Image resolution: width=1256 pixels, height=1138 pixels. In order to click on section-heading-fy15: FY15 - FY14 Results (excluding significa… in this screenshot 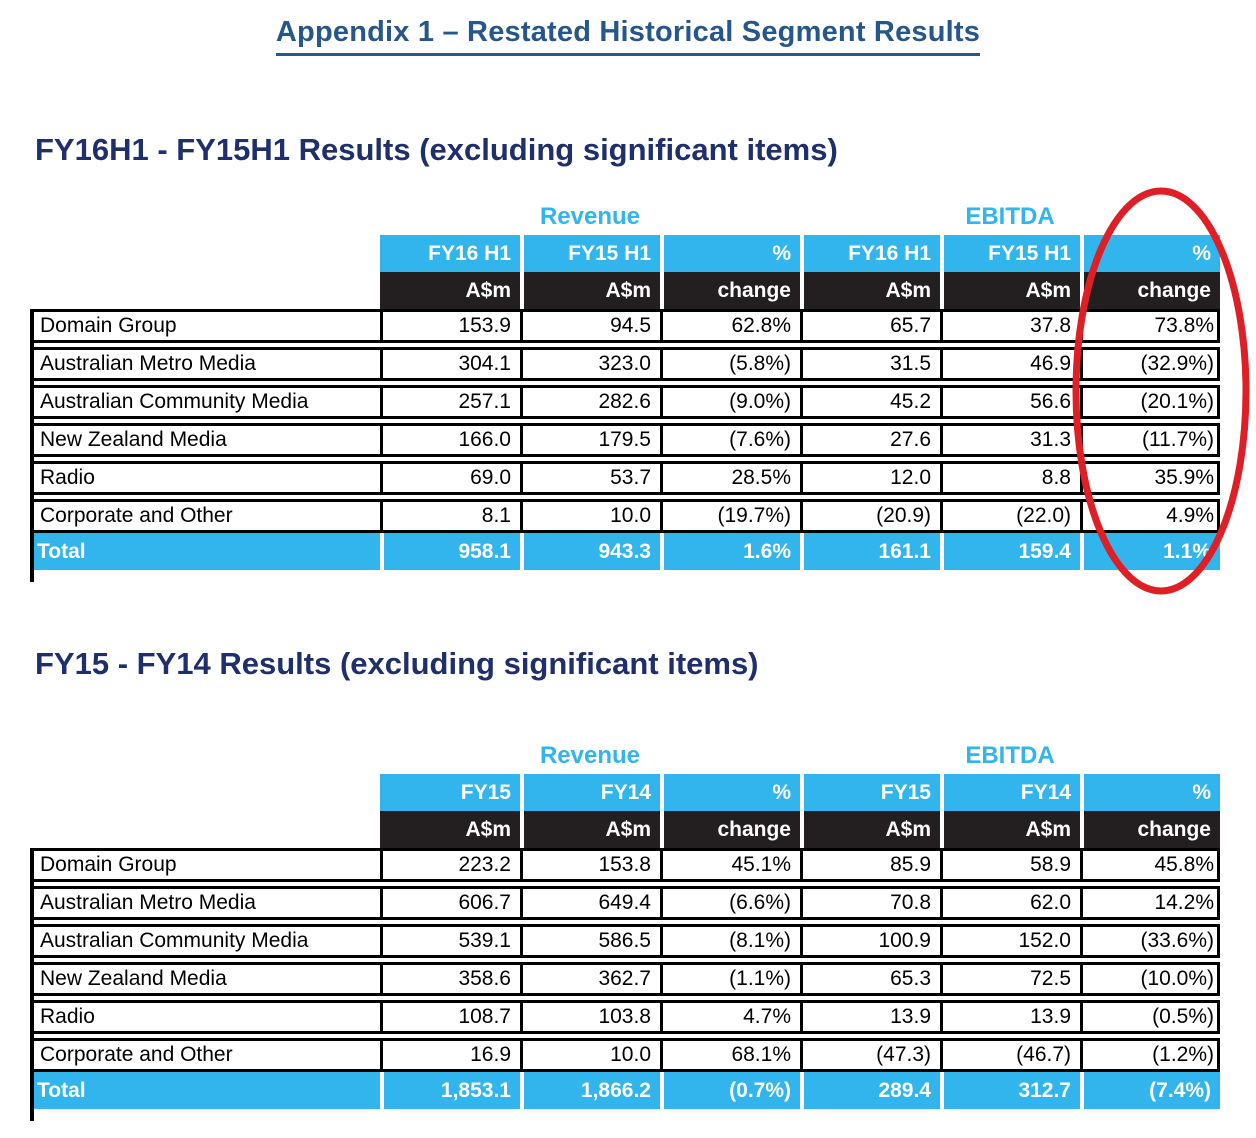, I will do `click(397, 663)`.